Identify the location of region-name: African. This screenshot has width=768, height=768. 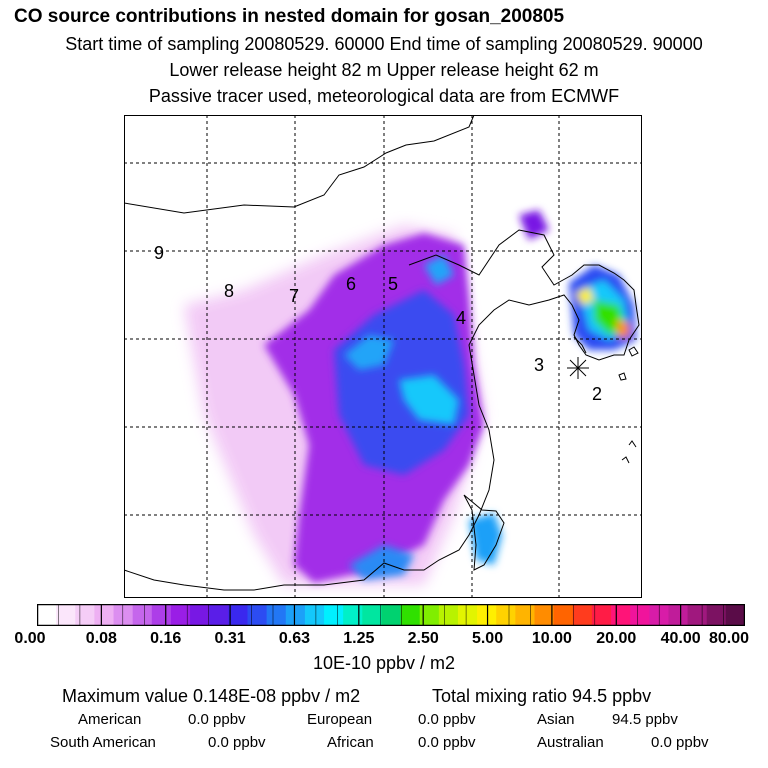
(350, 742).